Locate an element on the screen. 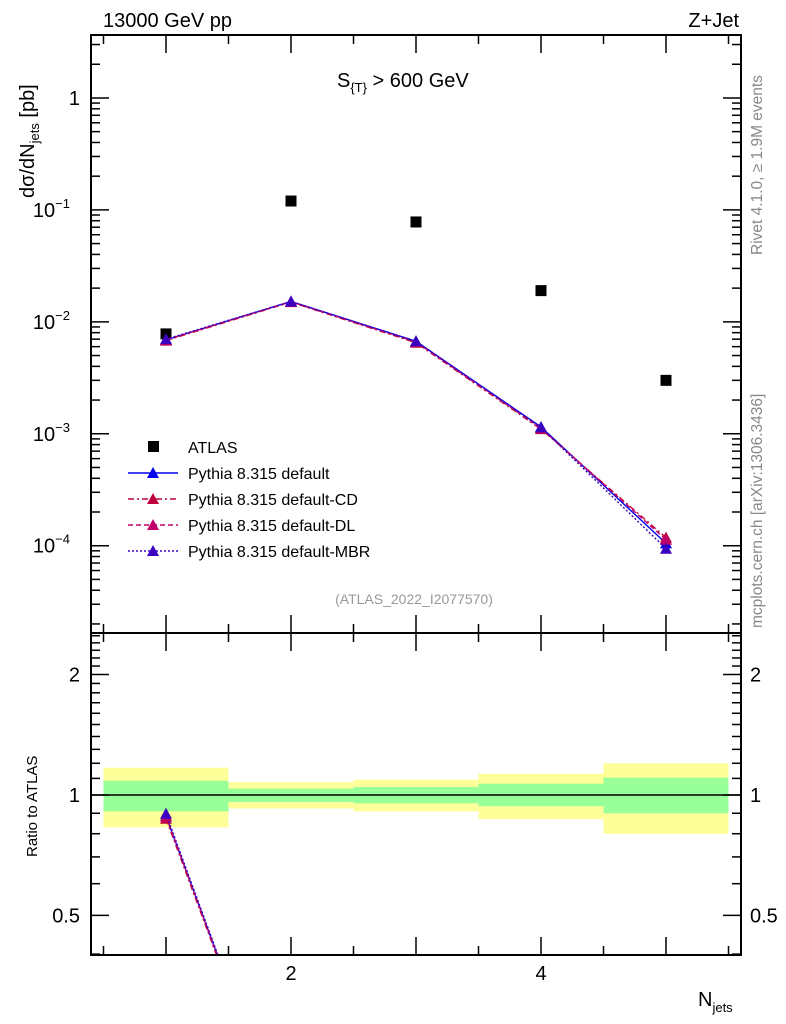 Image resolution: width=786 pixels, height=1024 pixels. analysis-id-label: (ATLAS_2022_I2077570) is located at coordinates (414, 599).